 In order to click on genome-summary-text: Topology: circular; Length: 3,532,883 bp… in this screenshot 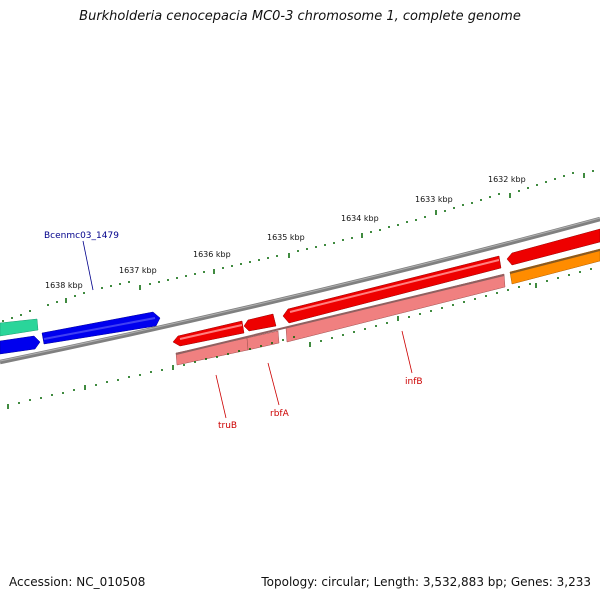, I will do `click(426, 582)`.